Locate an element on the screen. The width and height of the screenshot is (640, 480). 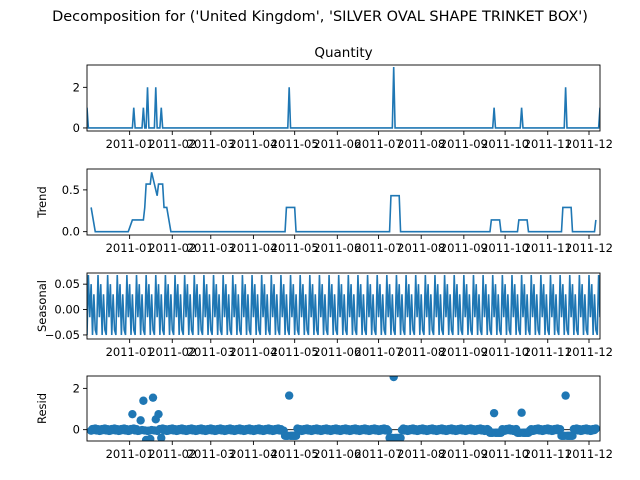
quantity-line is located at coordinates (343, 98).